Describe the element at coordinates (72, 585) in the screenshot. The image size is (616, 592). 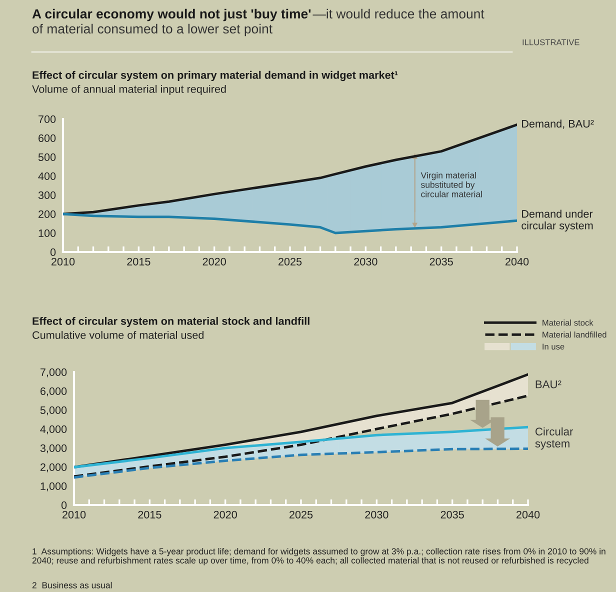
I see `text: 2 Business as usual` at that location.